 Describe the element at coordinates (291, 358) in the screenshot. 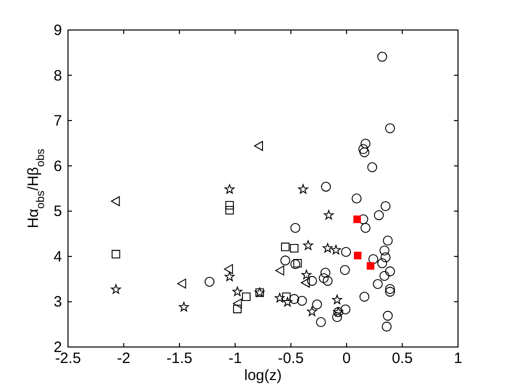

I see `x-tick-label: -0.5` at that location.